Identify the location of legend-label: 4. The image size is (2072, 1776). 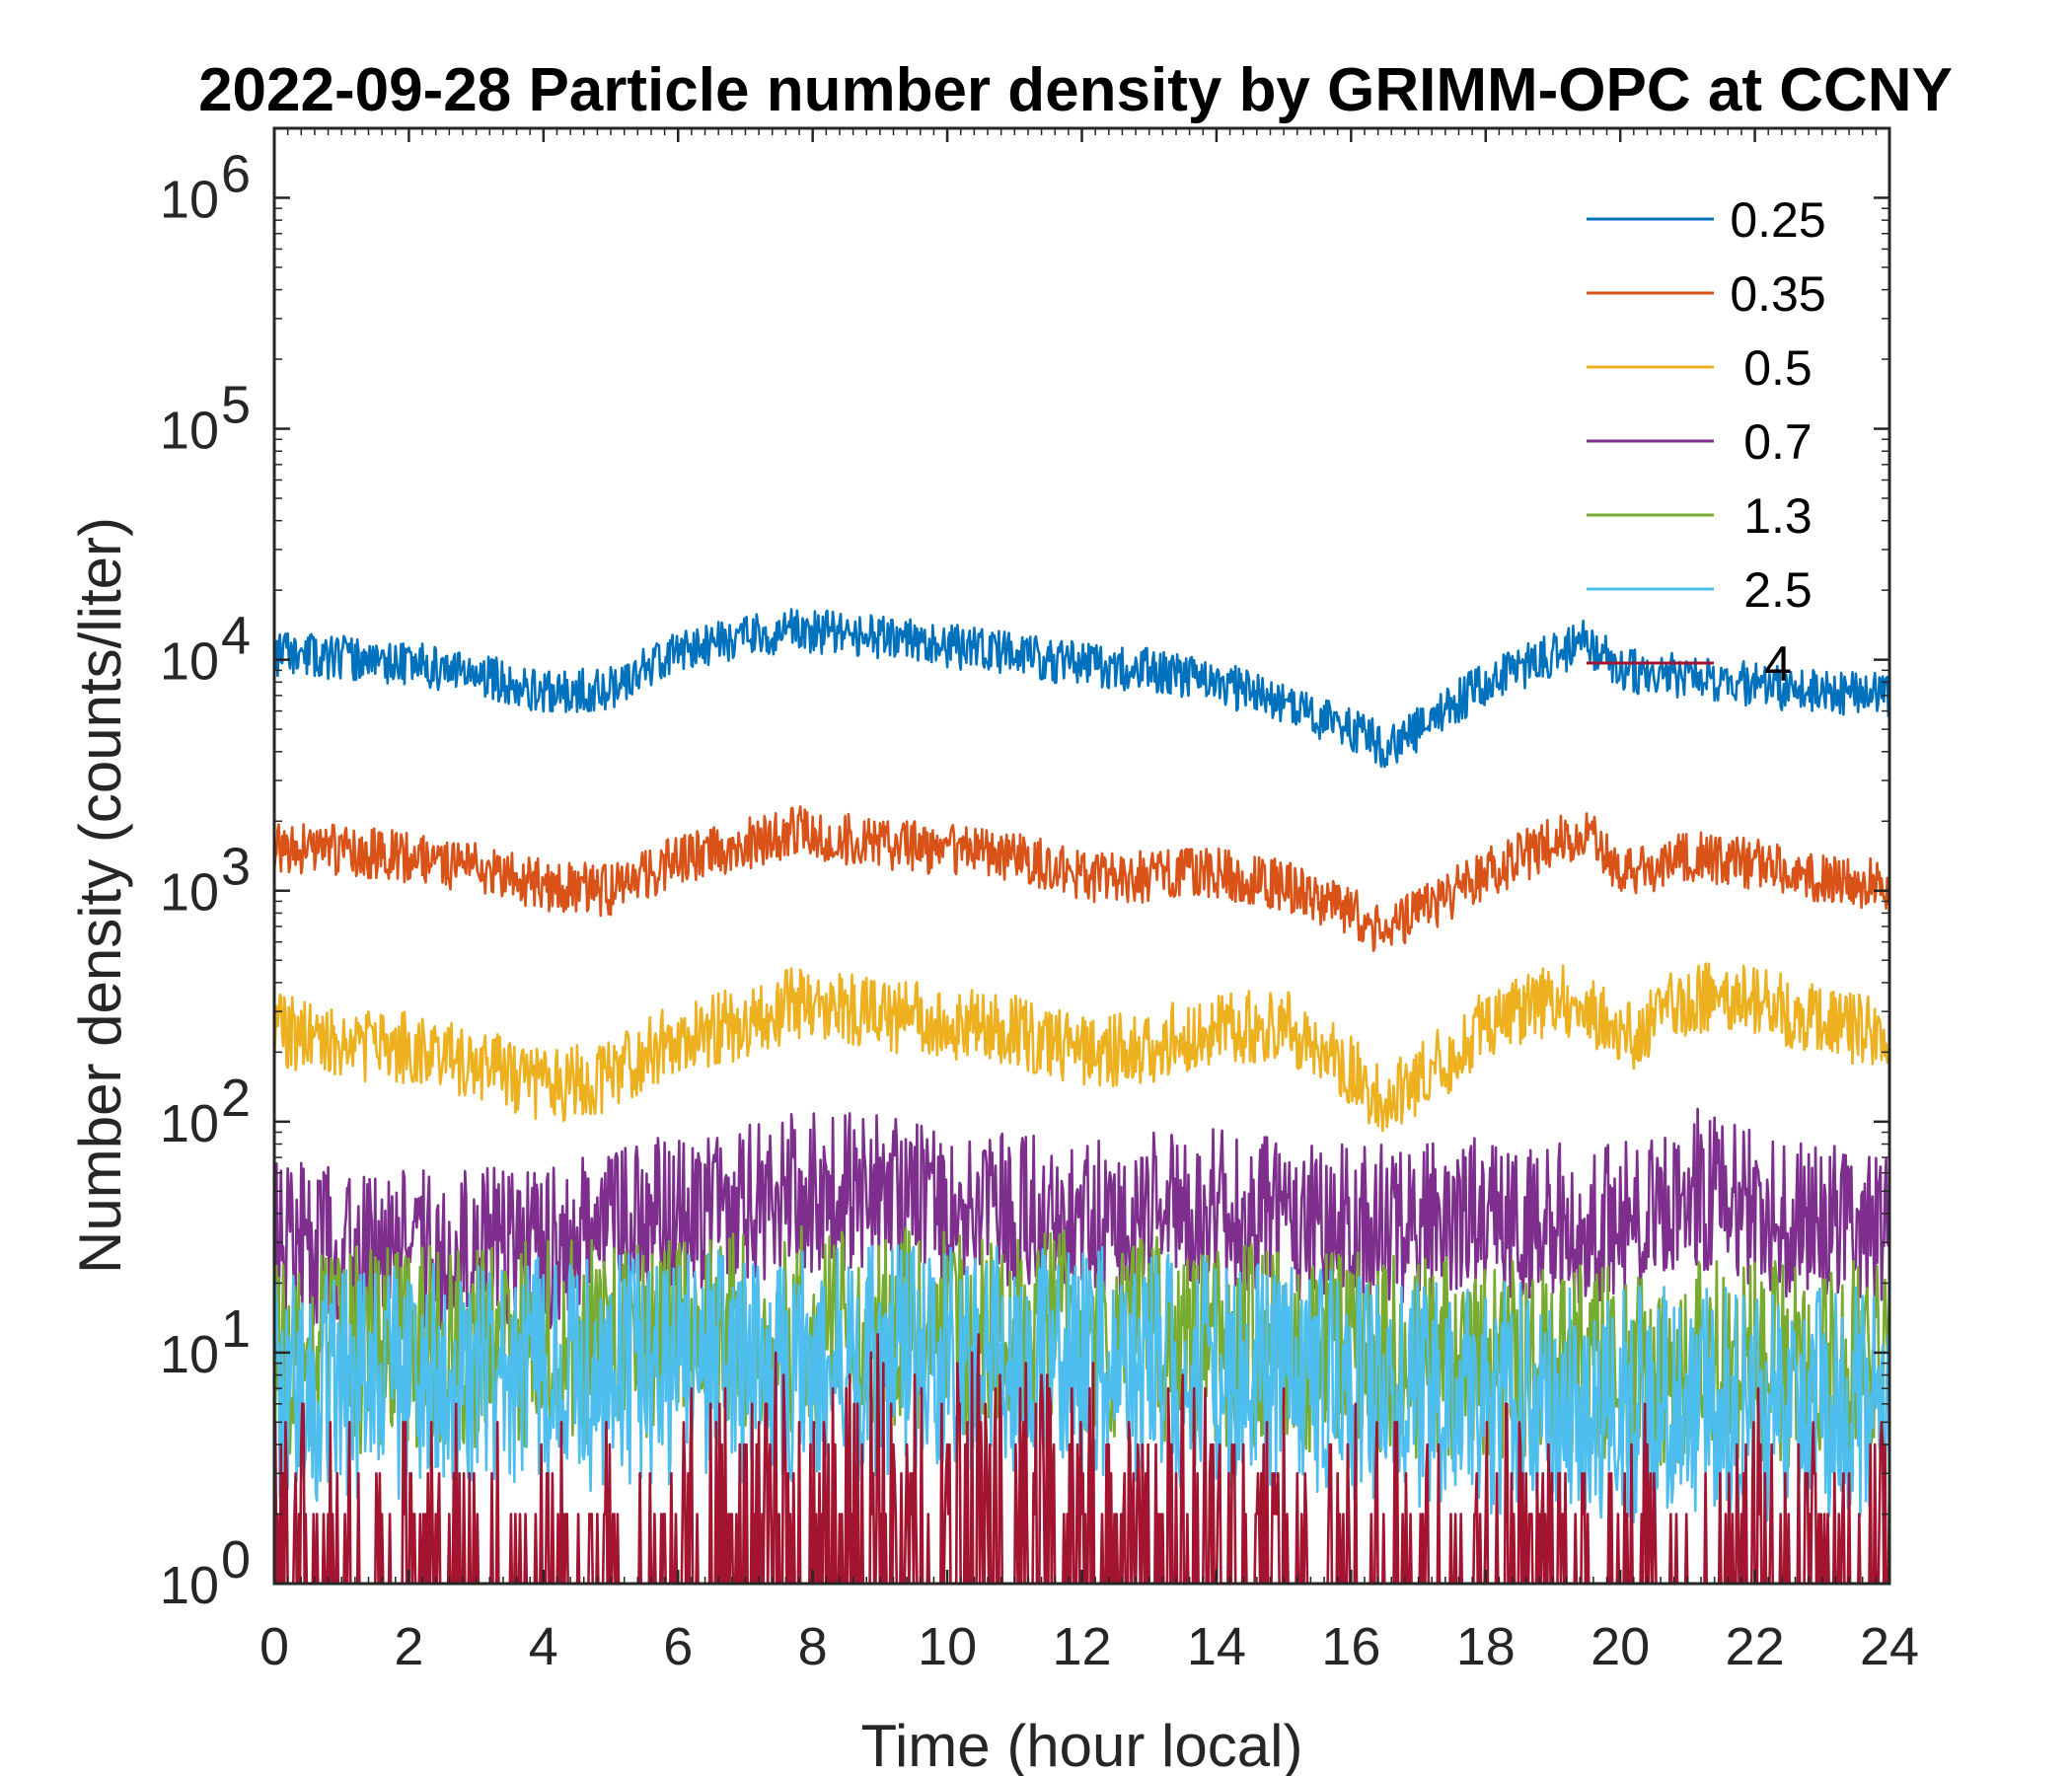
(1778, 664).